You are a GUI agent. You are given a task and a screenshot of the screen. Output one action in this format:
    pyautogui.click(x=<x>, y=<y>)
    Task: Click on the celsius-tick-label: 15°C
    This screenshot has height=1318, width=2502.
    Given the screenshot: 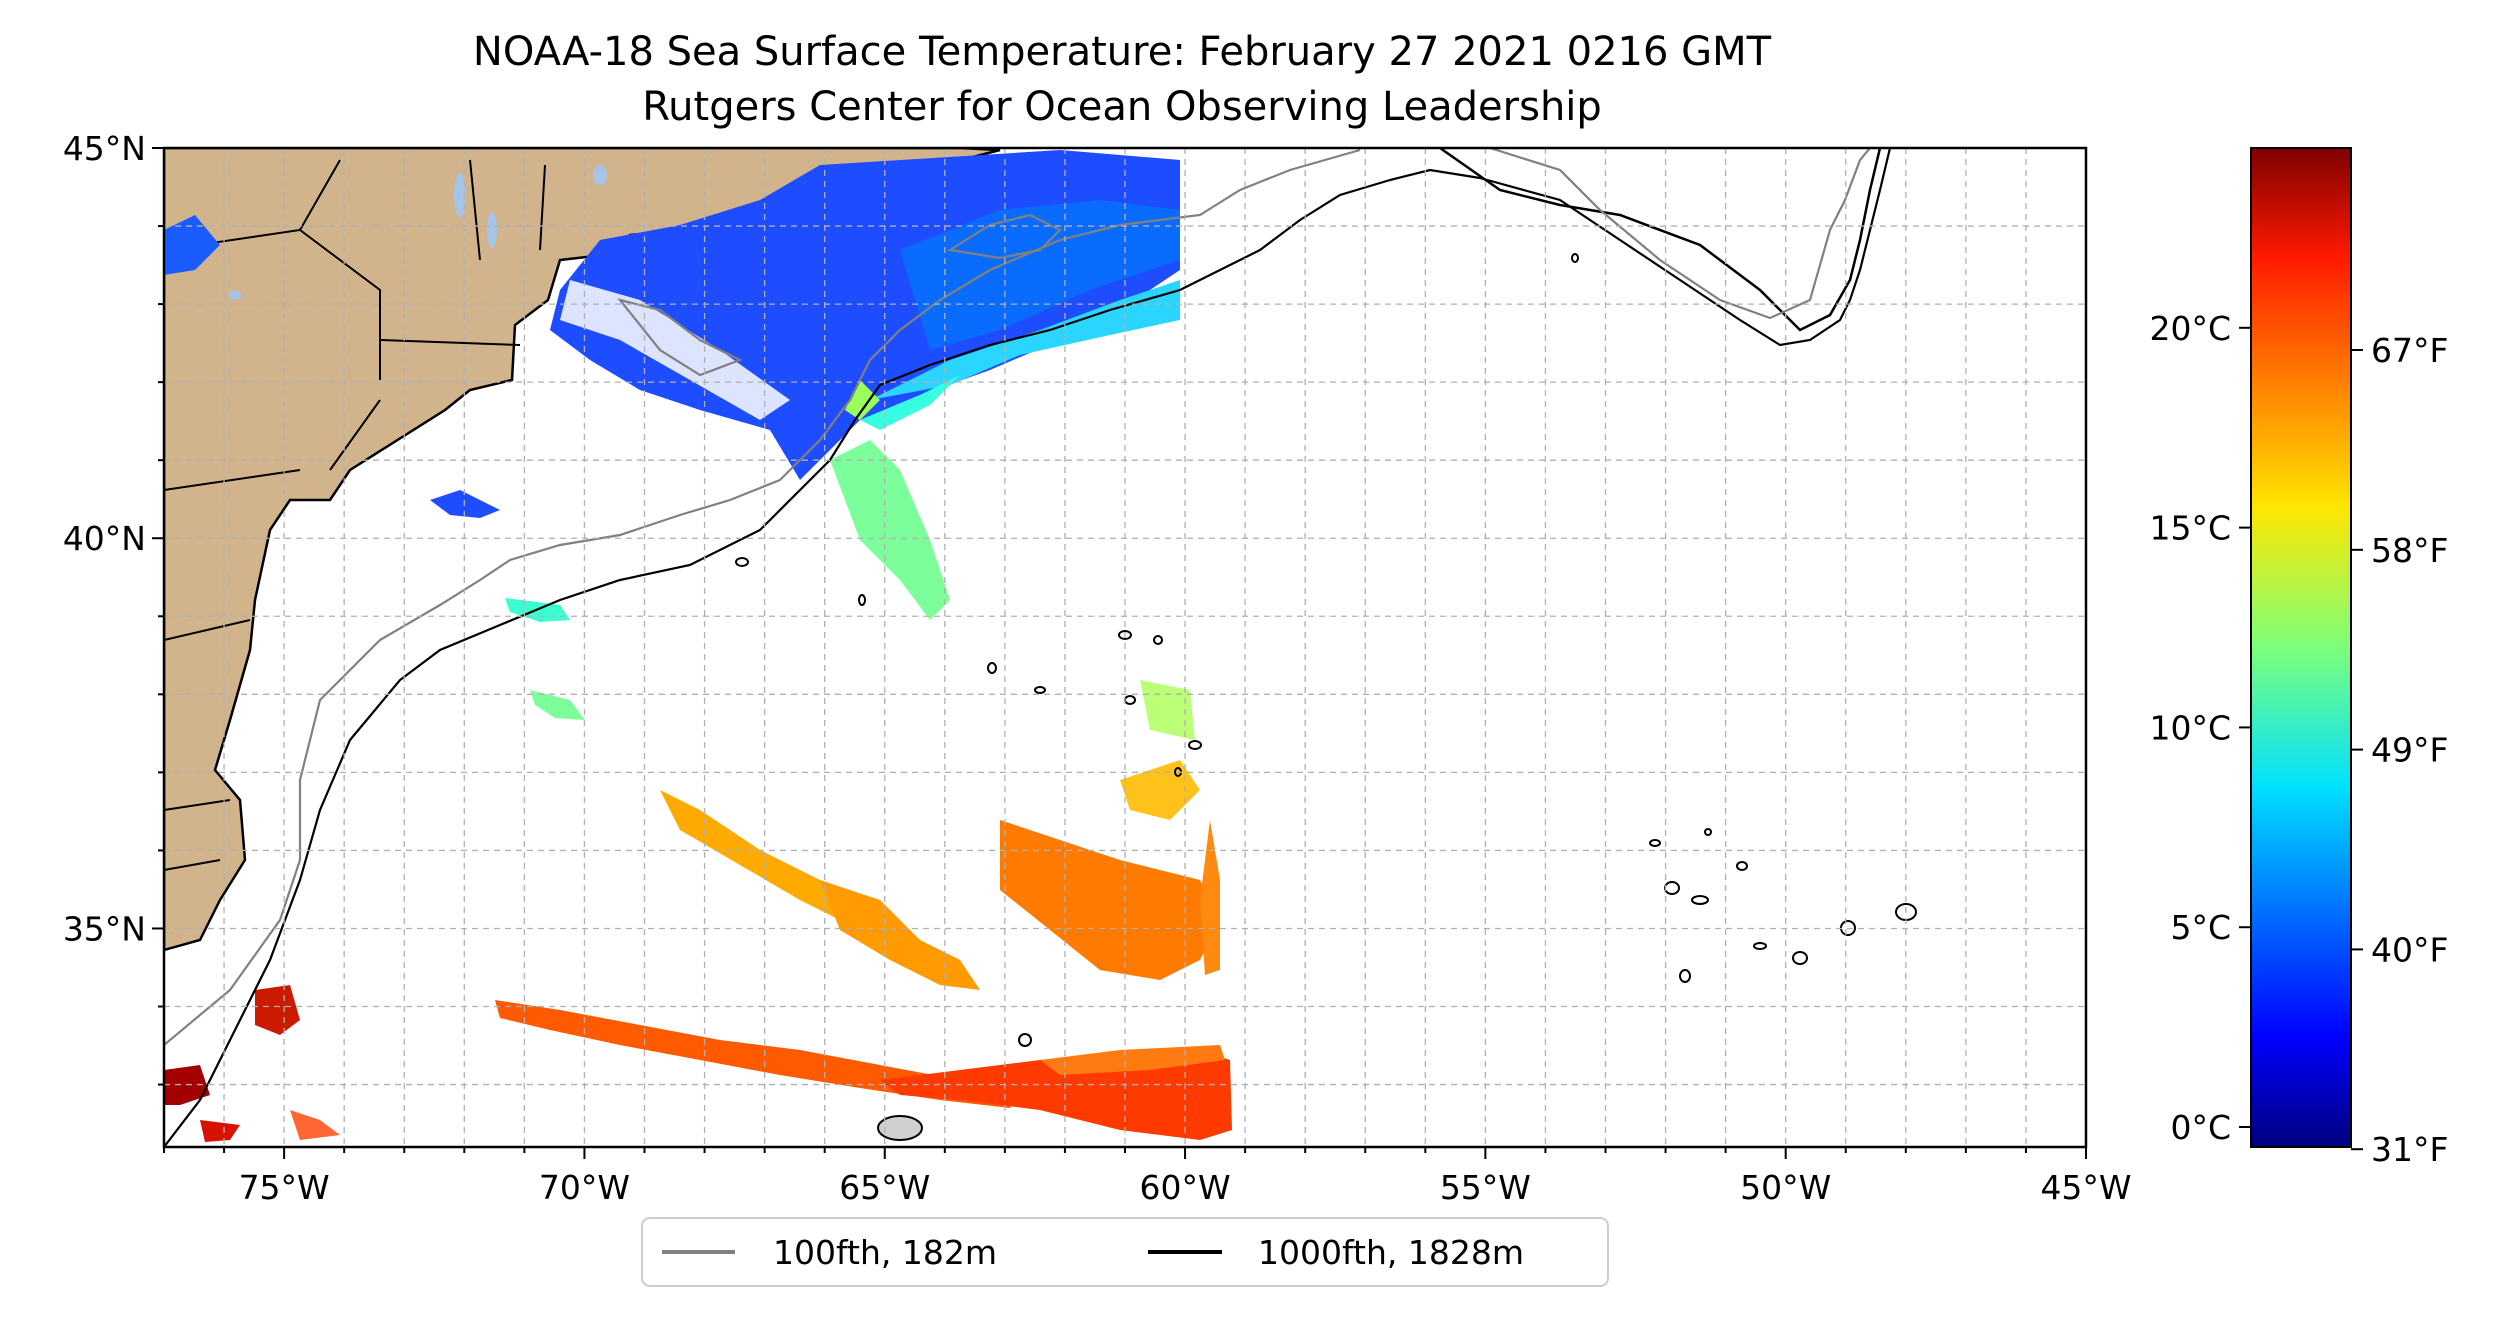 What is the action you would take?
    pyautogui.click(x=2190, y=528)
    